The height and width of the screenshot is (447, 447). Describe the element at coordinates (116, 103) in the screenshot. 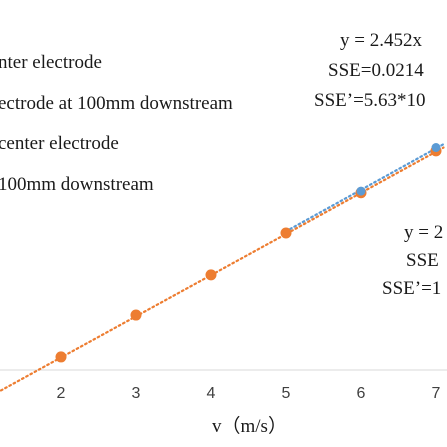

I see `legend-entry-2: ectrode at 100mm downstream` at that location.